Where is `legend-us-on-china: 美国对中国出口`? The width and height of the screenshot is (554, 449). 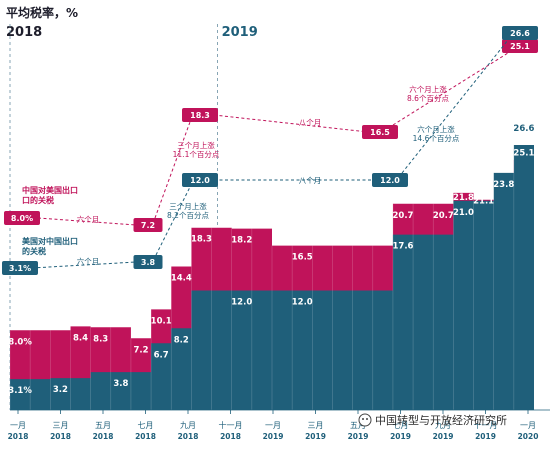
legend-us-on-china: 美国对中国出口 is located at coordinates (50, 241).